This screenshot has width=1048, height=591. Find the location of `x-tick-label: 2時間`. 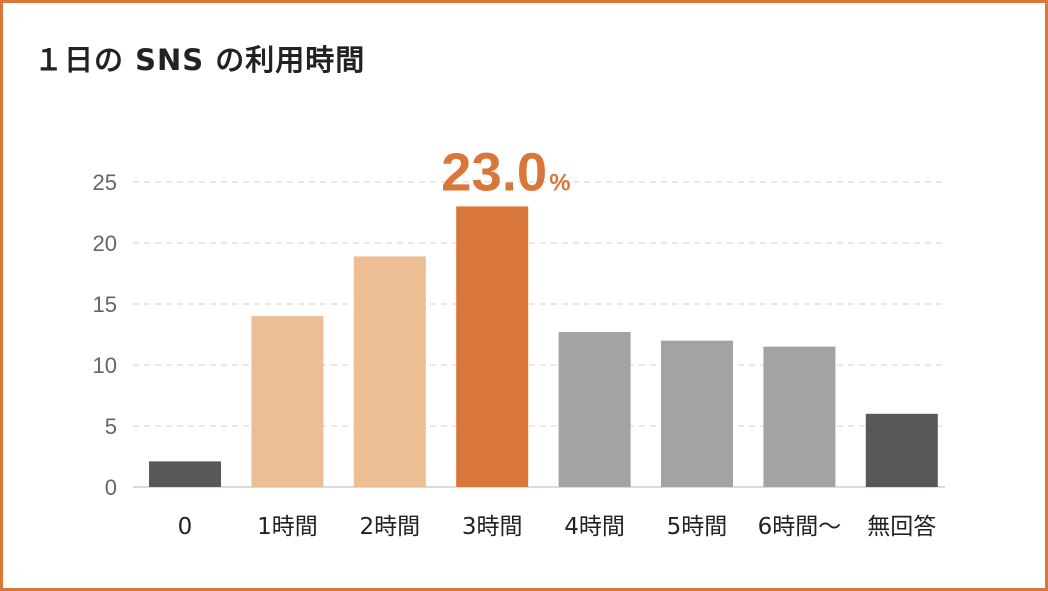

x-tick-label: 2時間 is located at coordinates (389, 527).